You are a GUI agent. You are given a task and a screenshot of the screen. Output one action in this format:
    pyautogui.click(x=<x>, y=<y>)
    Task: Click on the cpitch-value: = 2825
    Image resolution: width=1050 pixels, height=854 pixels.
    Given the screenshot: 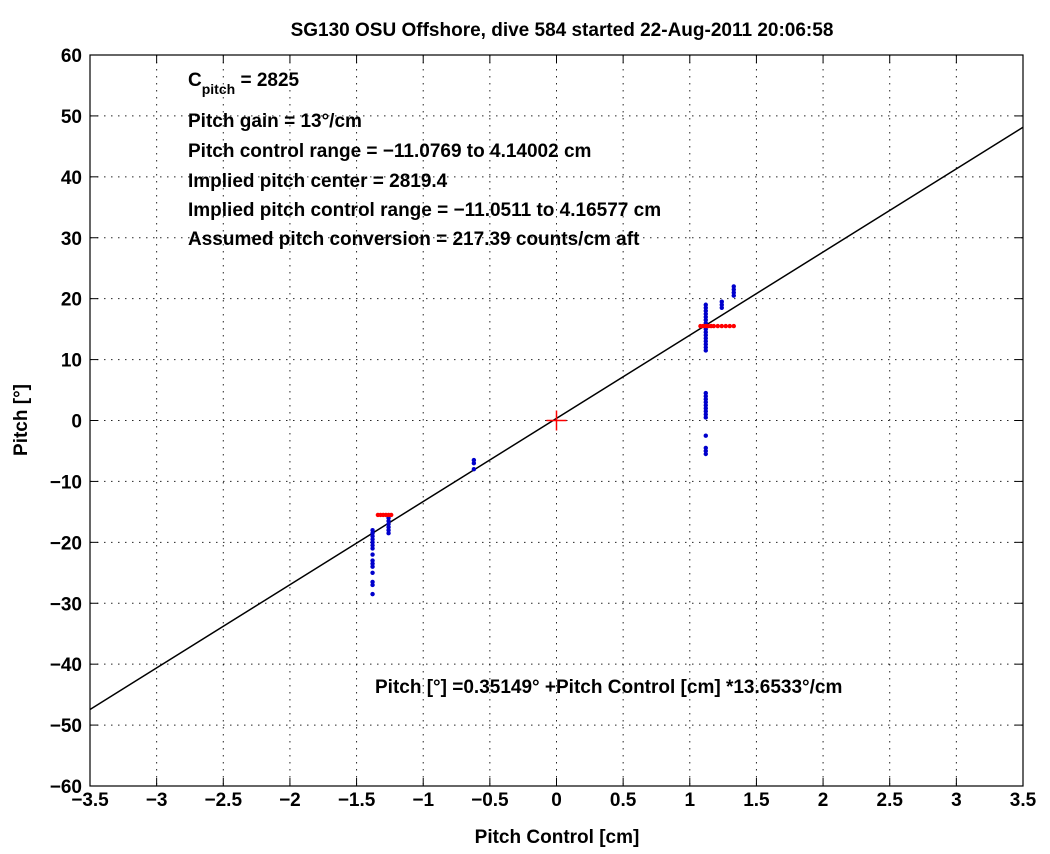 What is the action you would take?
    pyautogui.click(x=267, y=80)
    